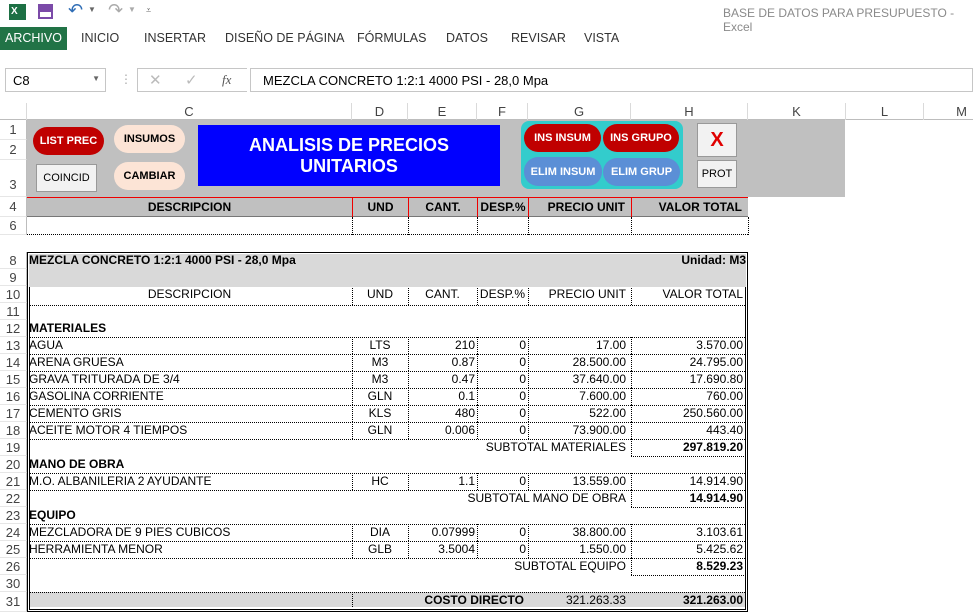 Image resolution: width=973 pixels, height=615 pixels. Describe the element at coordinates (116, 10) in the screenshot. I see `redo-icon: ↷` at that location.